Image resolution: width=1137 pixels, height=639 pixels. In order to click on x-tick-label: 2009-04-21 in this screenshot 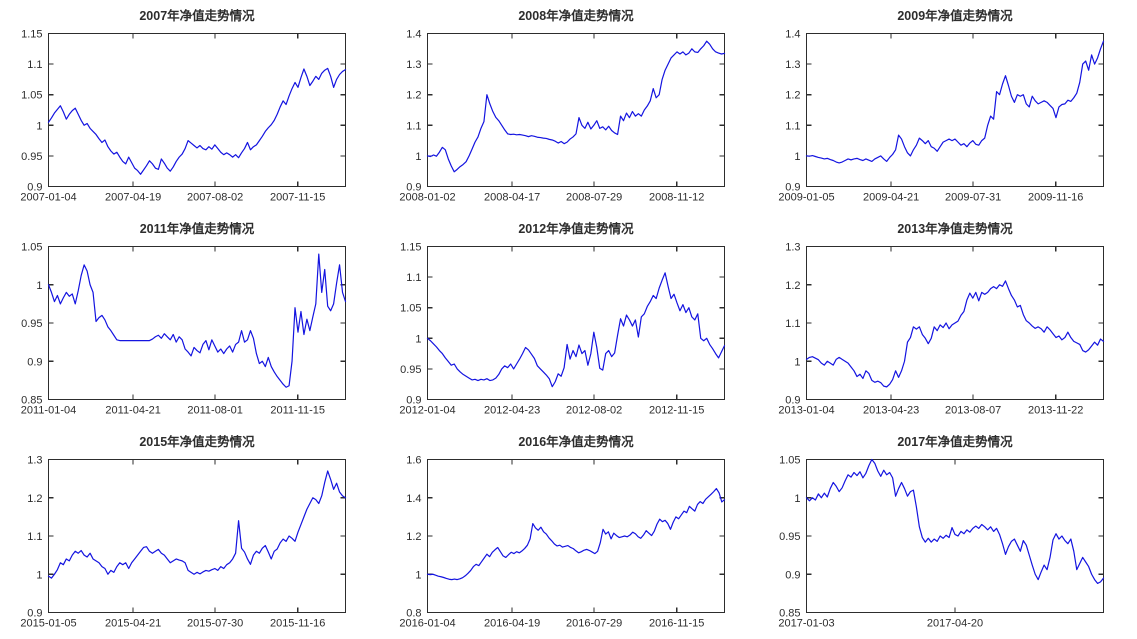, I will do `click(891, 198)`.